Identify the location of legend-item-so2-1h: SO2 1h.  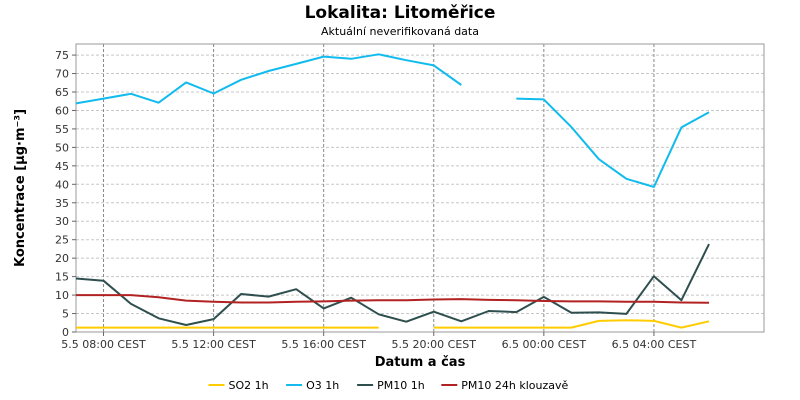
(238, 385).